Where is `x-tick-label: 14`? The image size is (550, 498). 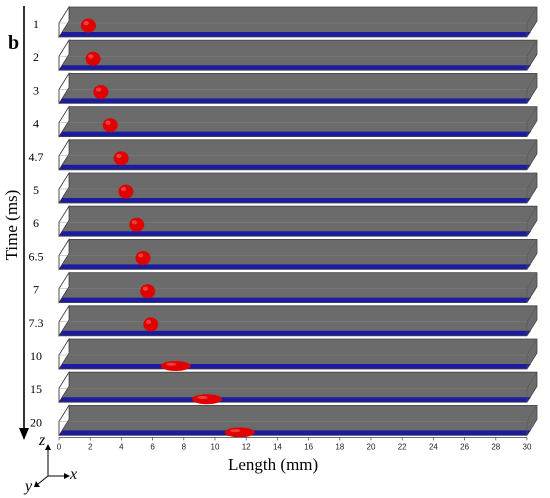 x-tick-label: 14 is located at coordinates (277, 446).